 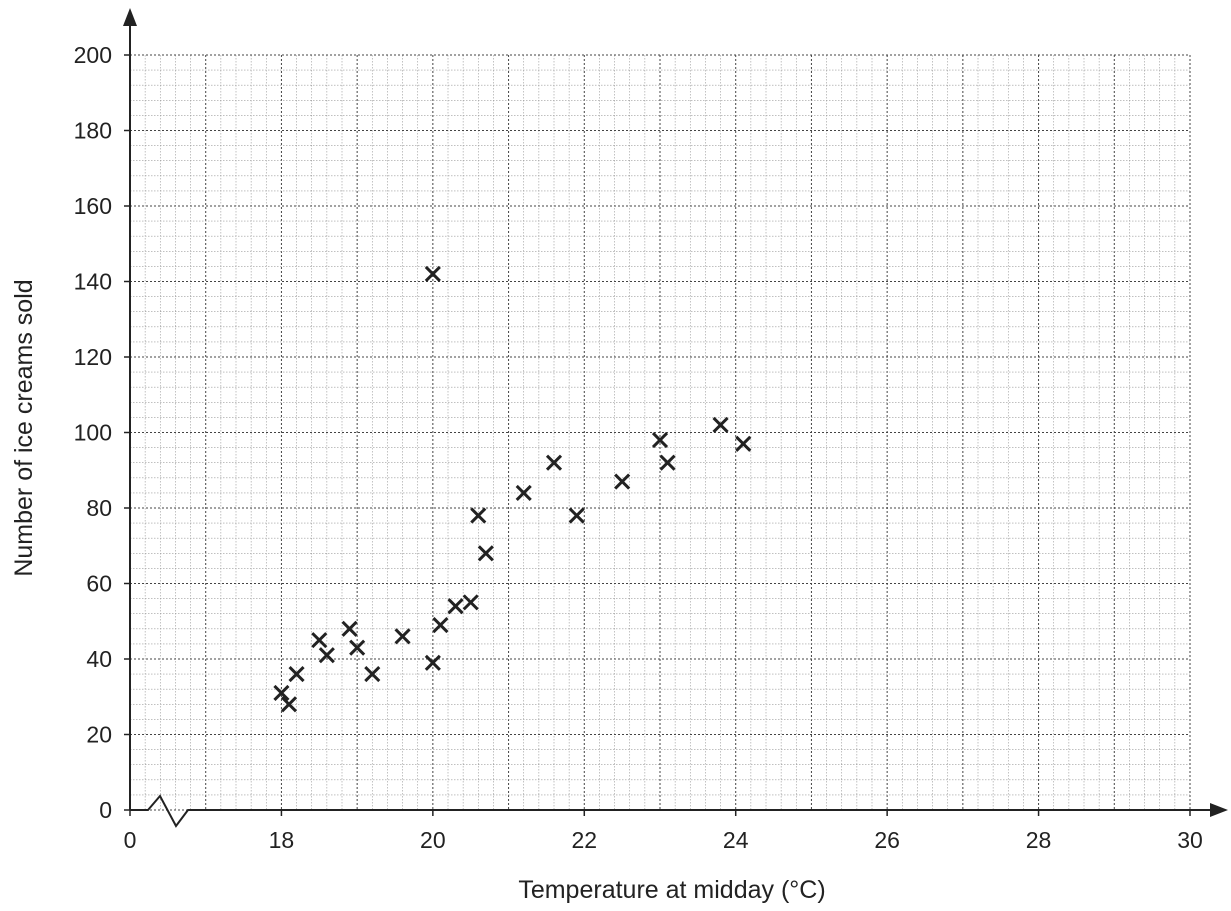 I want to click on x-axis-line, so click(x=671, y=811).